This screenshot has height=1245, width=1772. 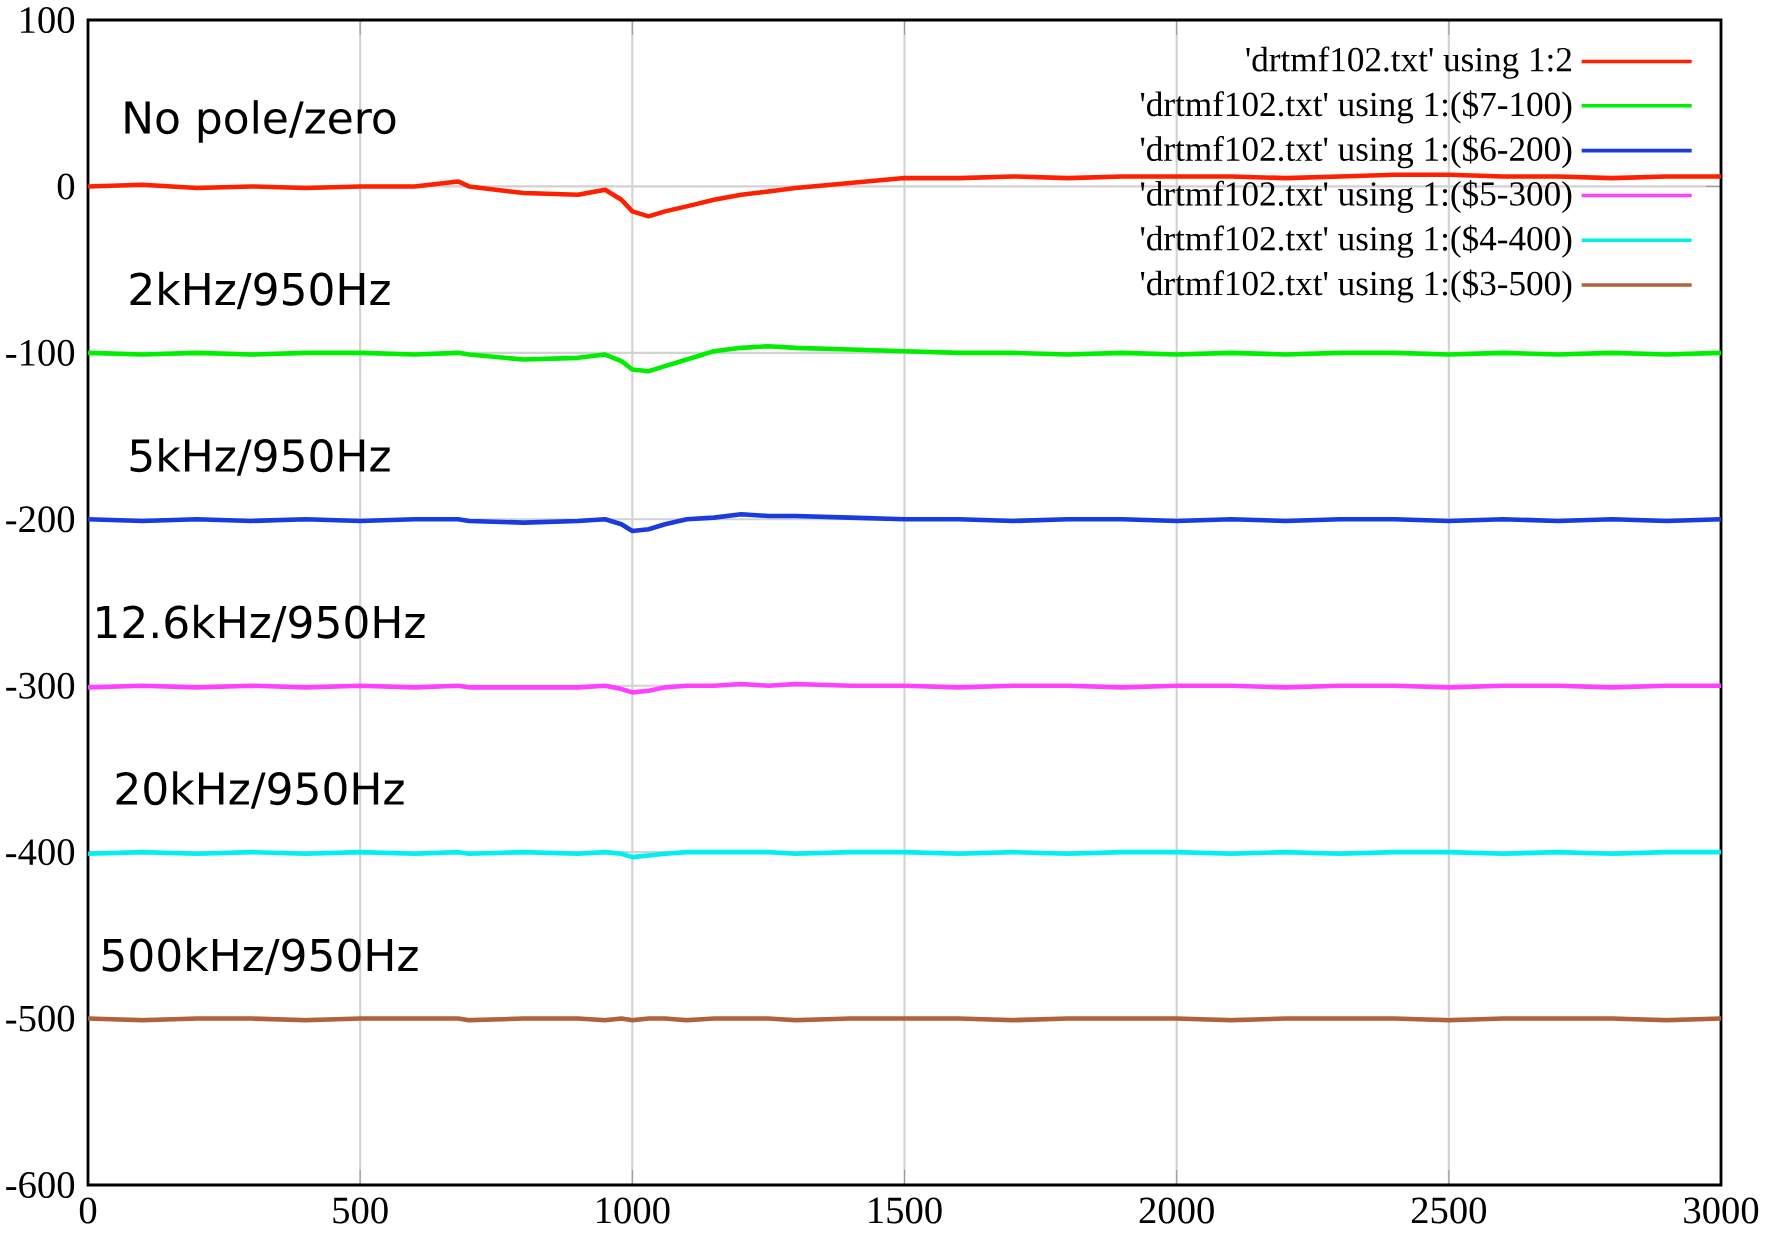 I want to click on x-tick-label: 500, so click(x=360, y=1210).